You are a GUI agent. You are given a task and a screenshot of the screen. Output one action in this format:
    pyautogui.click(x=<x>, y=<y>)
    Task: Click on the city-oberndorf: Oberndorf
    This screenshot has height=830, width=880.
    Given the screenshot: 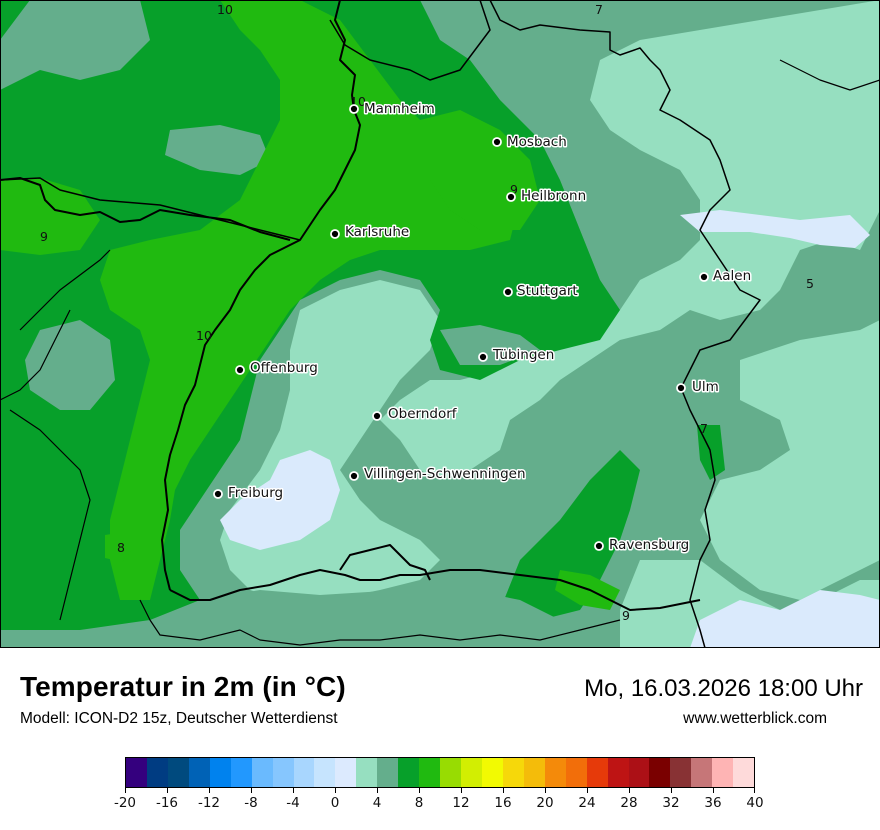 What is the action you would take?
    pyautogui.click(x=415, y=414)
    